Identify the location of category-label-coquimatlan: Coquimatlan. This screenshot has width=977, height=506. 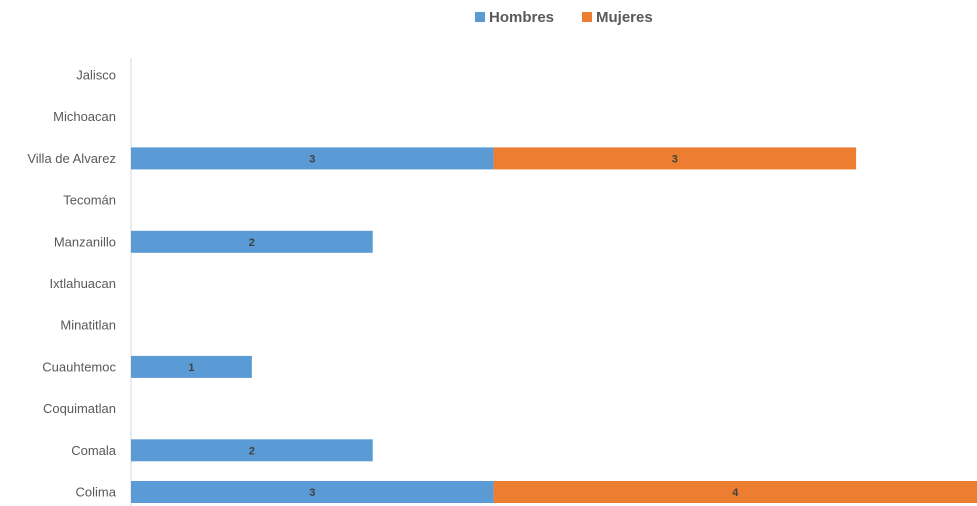
(79, 408).